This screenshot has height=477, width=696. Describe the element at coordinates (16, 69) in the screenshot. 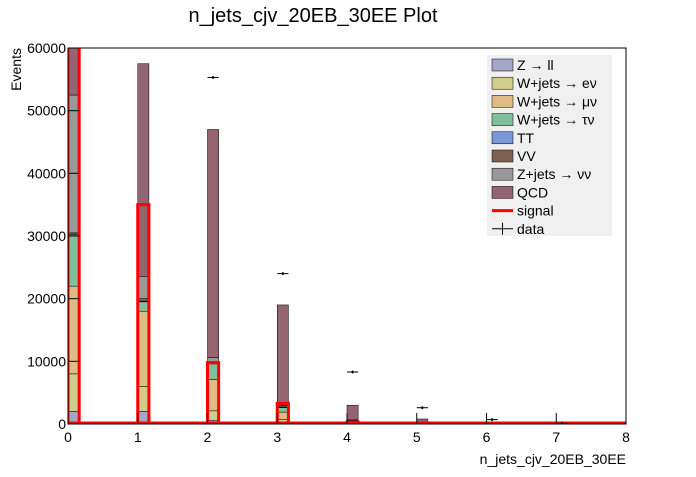

I see `y-axis-label: Events` at that location.